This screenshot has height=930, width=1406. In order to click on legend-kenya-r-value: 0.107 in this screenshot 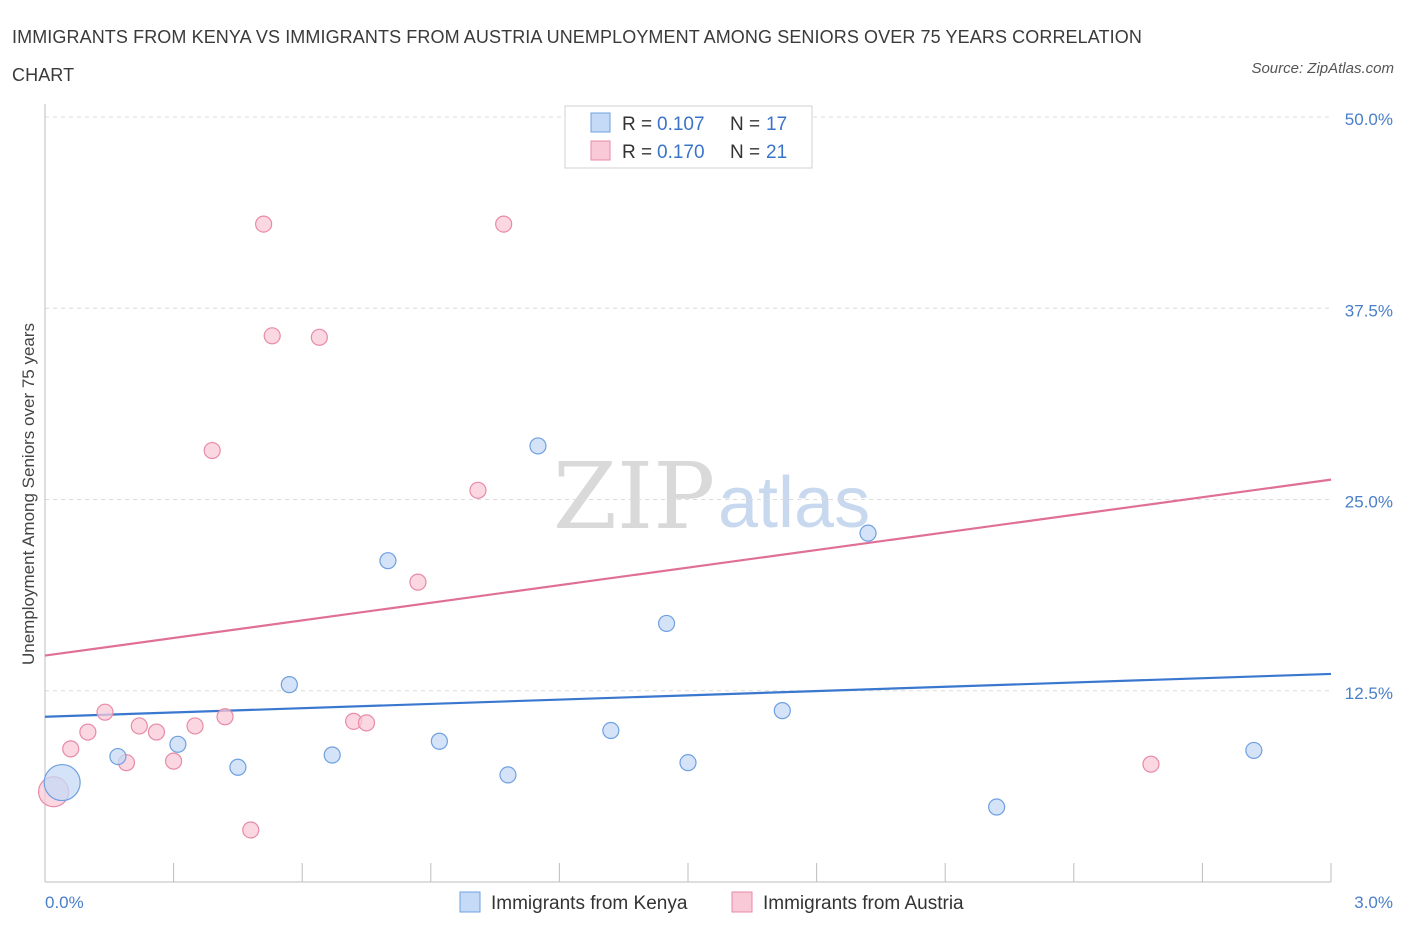, I will do `click(681, 124)`.